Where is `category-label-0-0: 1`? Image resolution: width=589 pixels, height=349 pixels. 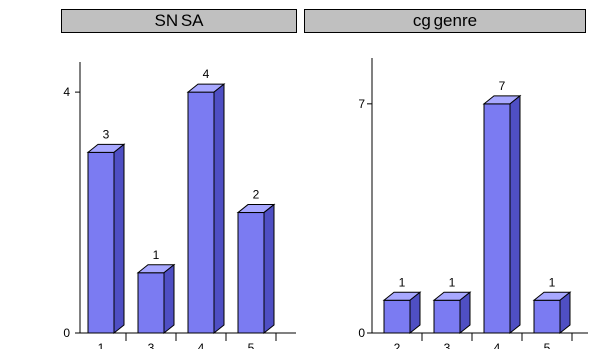 category-label-0-0: 1 is located at coordinates (101, 345).